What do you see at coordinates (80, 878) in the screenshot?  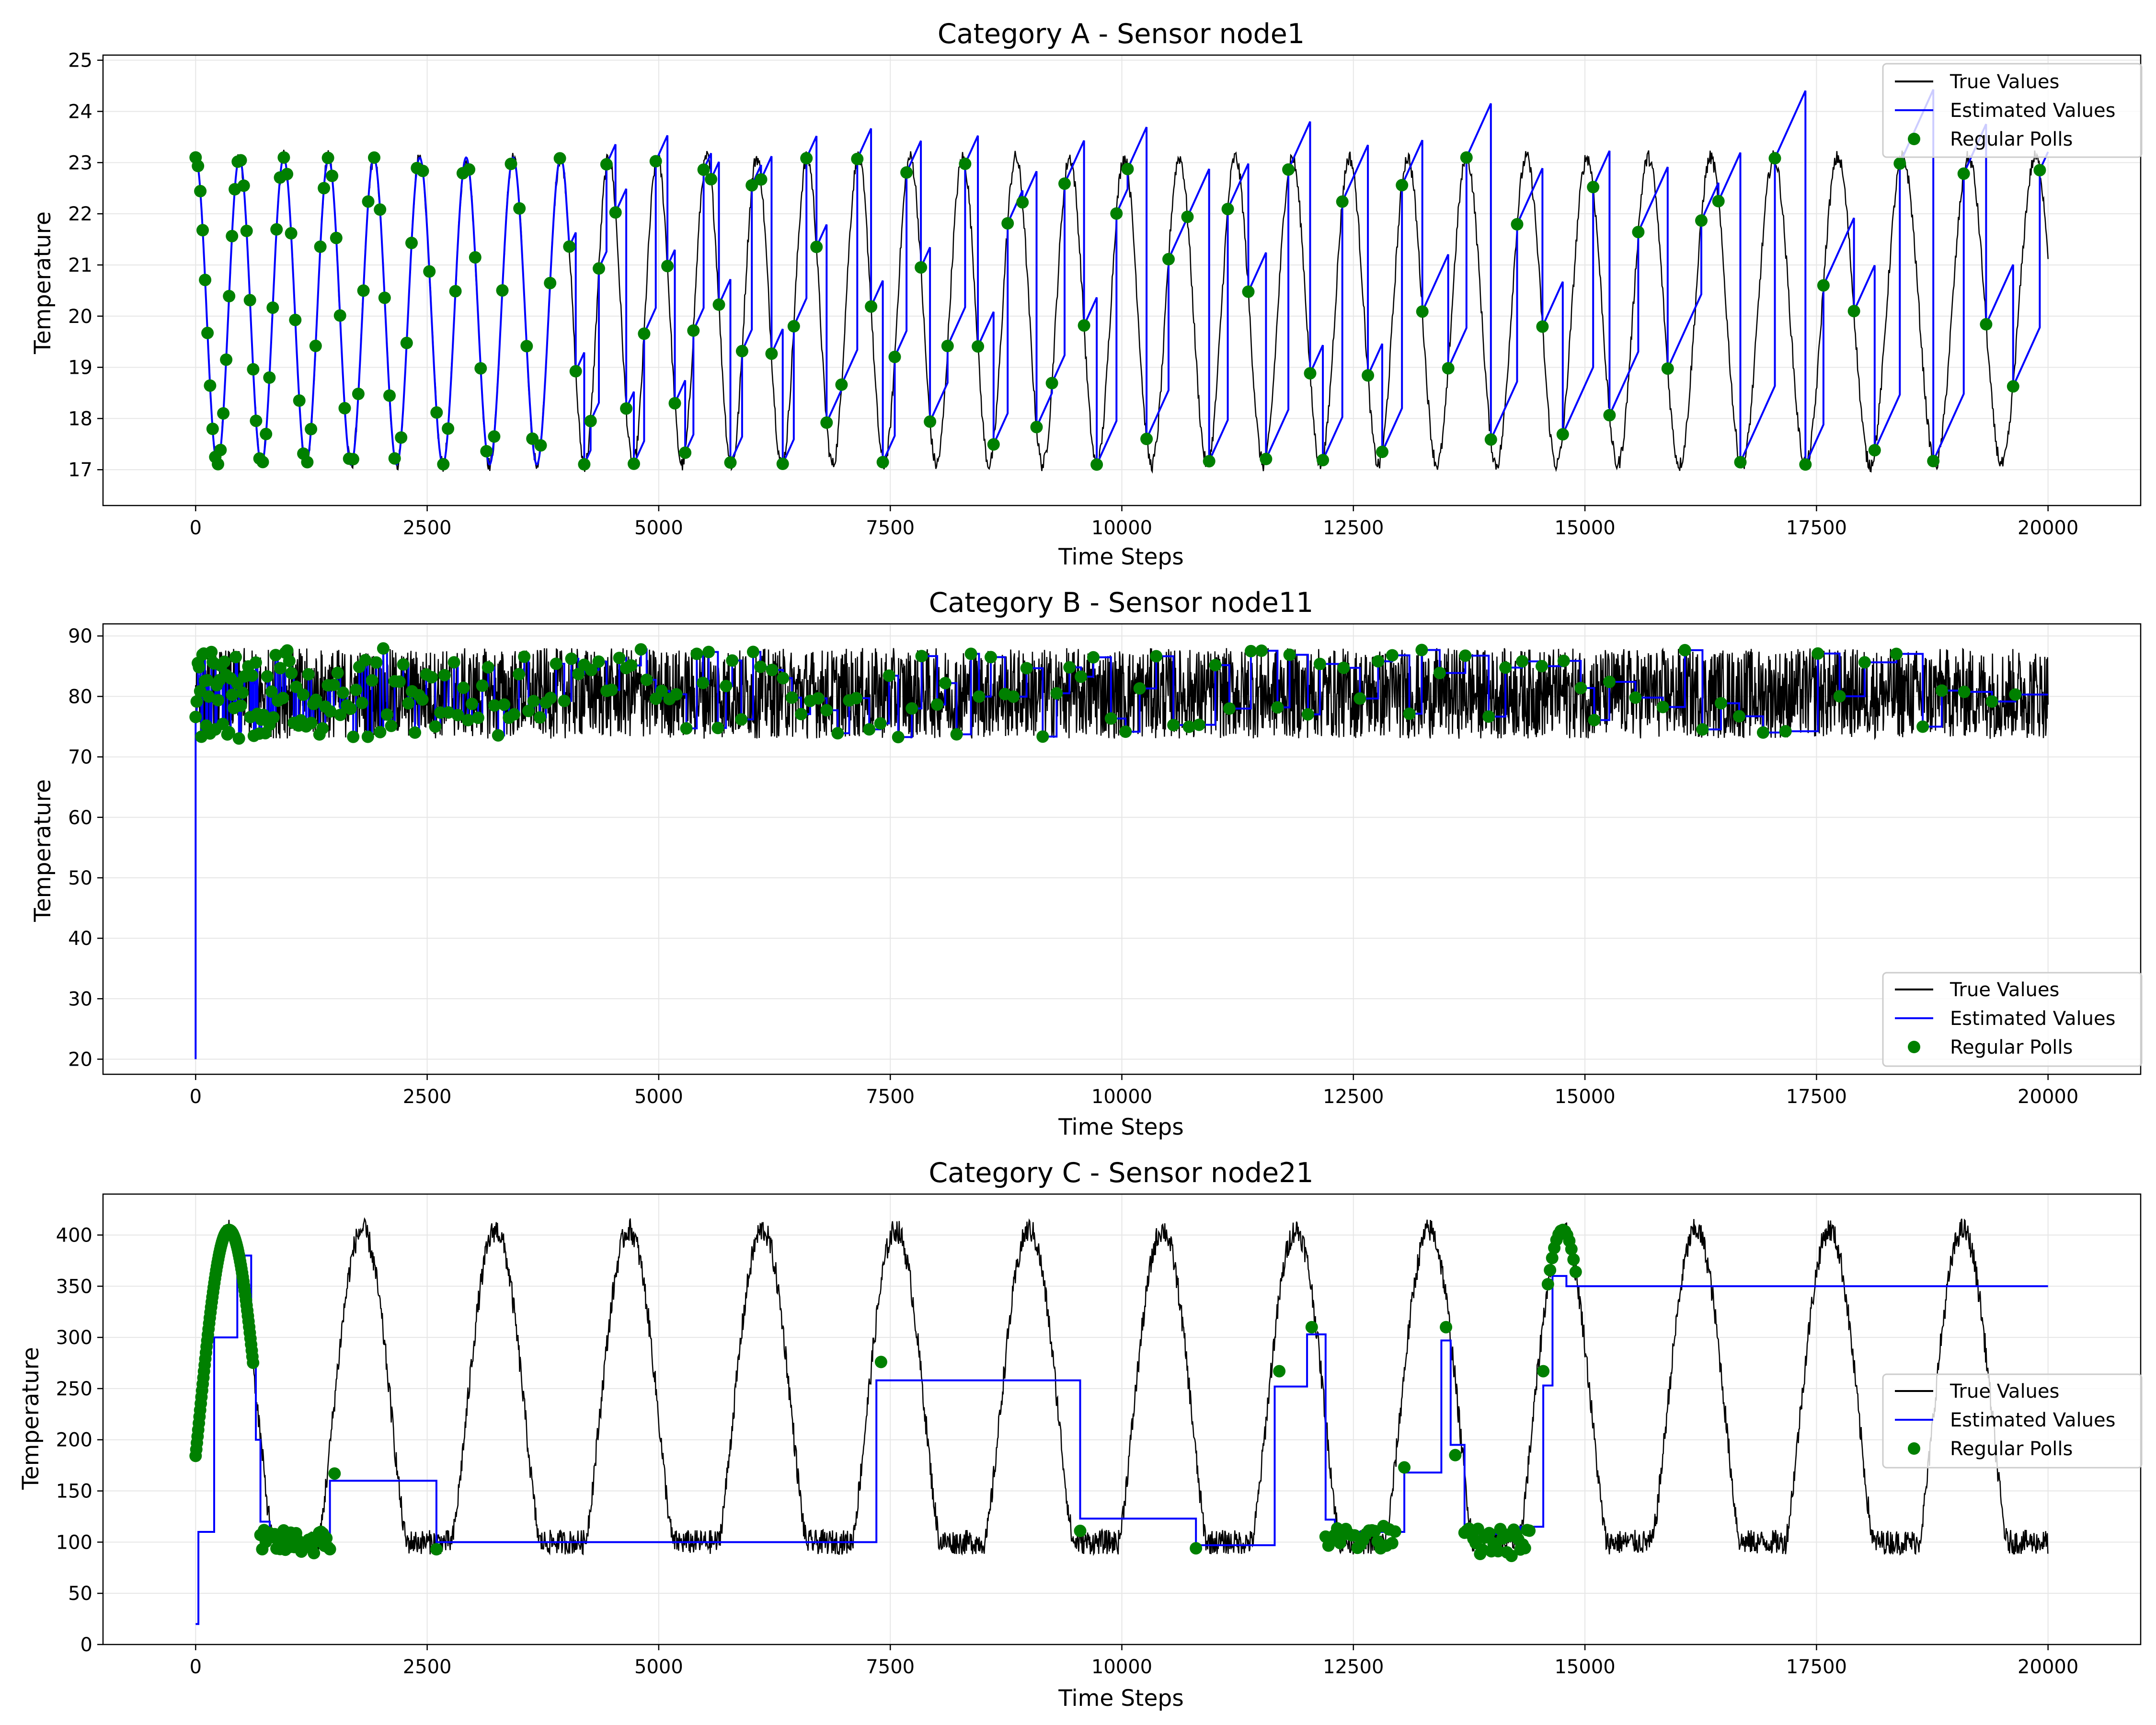 I see `y-tick-label: 50` at bounding box center [80, 878].